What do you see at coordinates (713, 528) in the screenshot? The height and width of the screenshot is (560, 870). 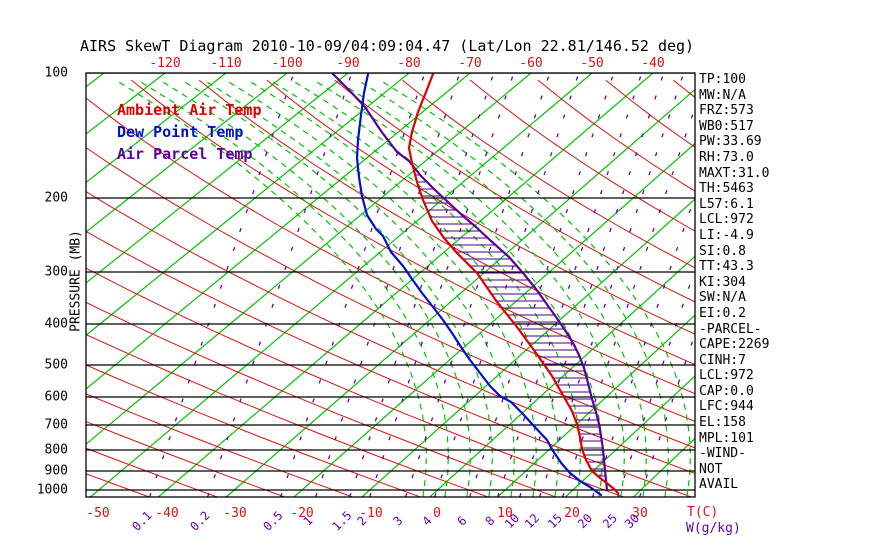 I see `mixing-ratio-unit-label: W(g/kg)` at bounding box center [713, 528].